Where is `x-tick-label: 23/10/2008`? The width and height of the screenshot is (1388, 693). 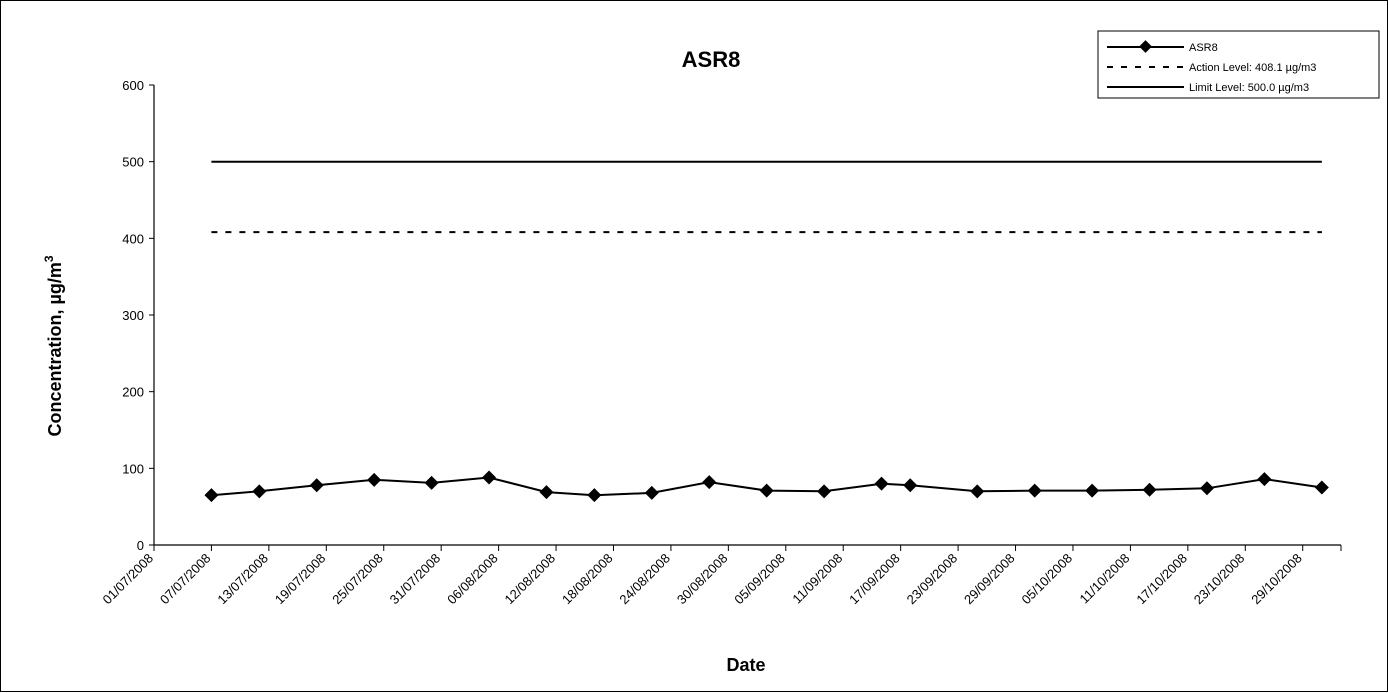
x-tick-label: 23/10/2008 is located at coordinates (1219, 579).